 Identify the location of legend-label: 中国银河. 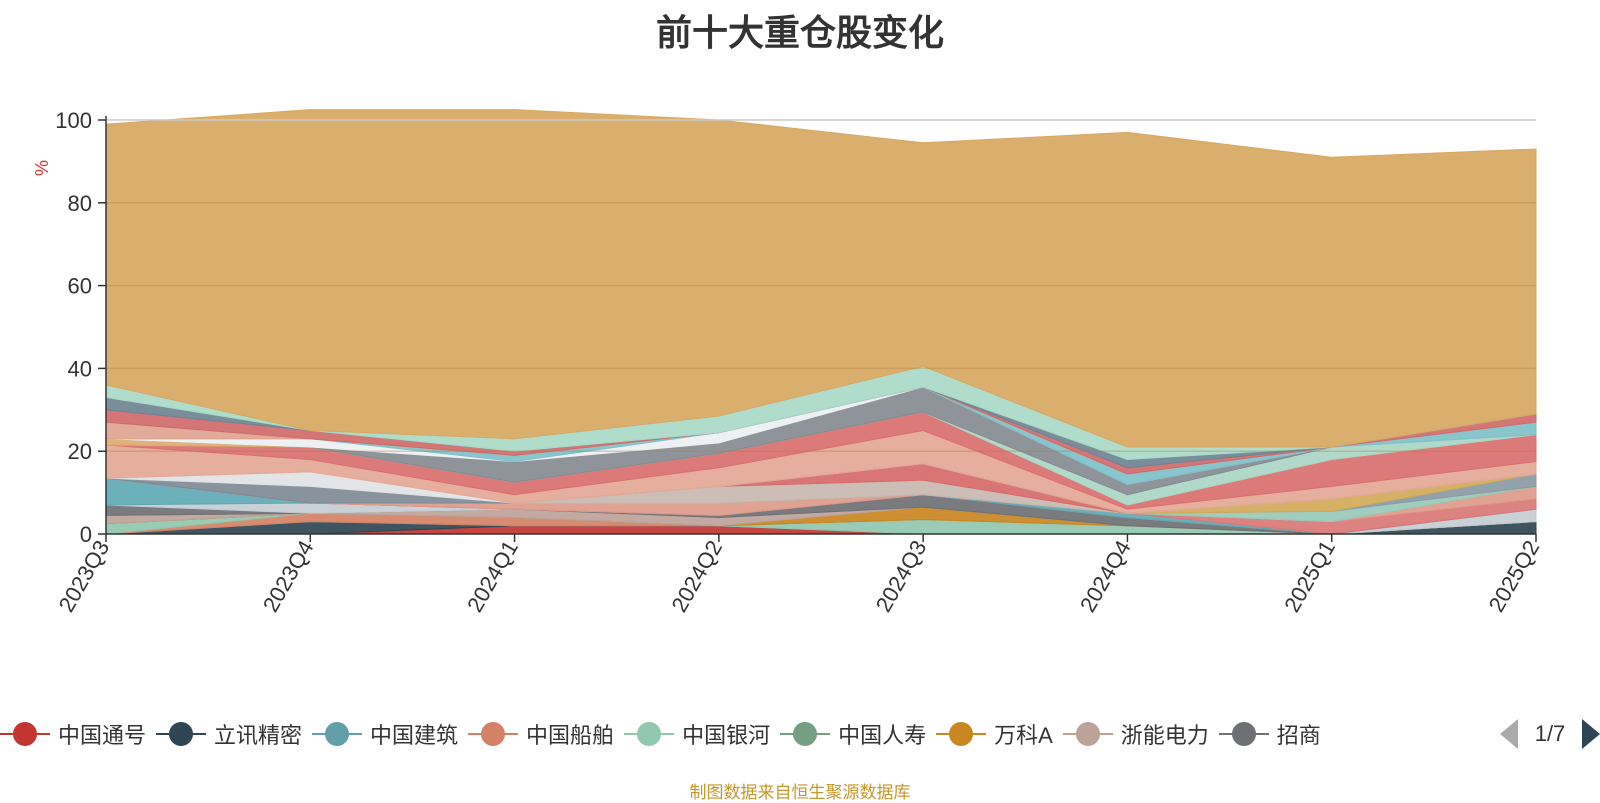
(726, 735).